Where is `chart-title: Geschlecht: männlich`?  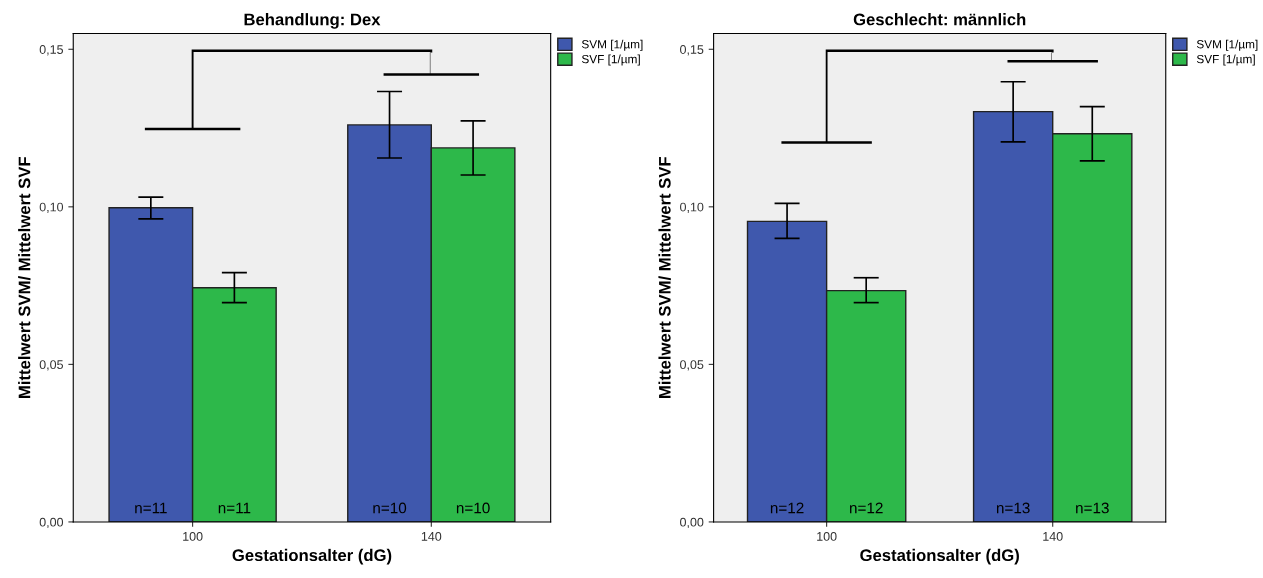
chart-title: Geschlecht: männlich is located at coordinates (939, 19).